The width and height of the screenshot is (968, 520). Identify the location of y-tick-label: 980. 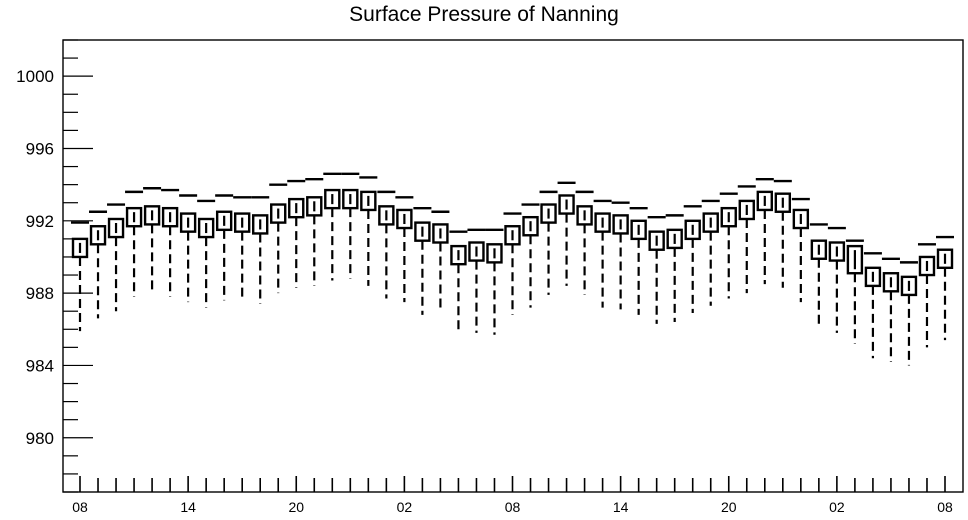
(40, 438).